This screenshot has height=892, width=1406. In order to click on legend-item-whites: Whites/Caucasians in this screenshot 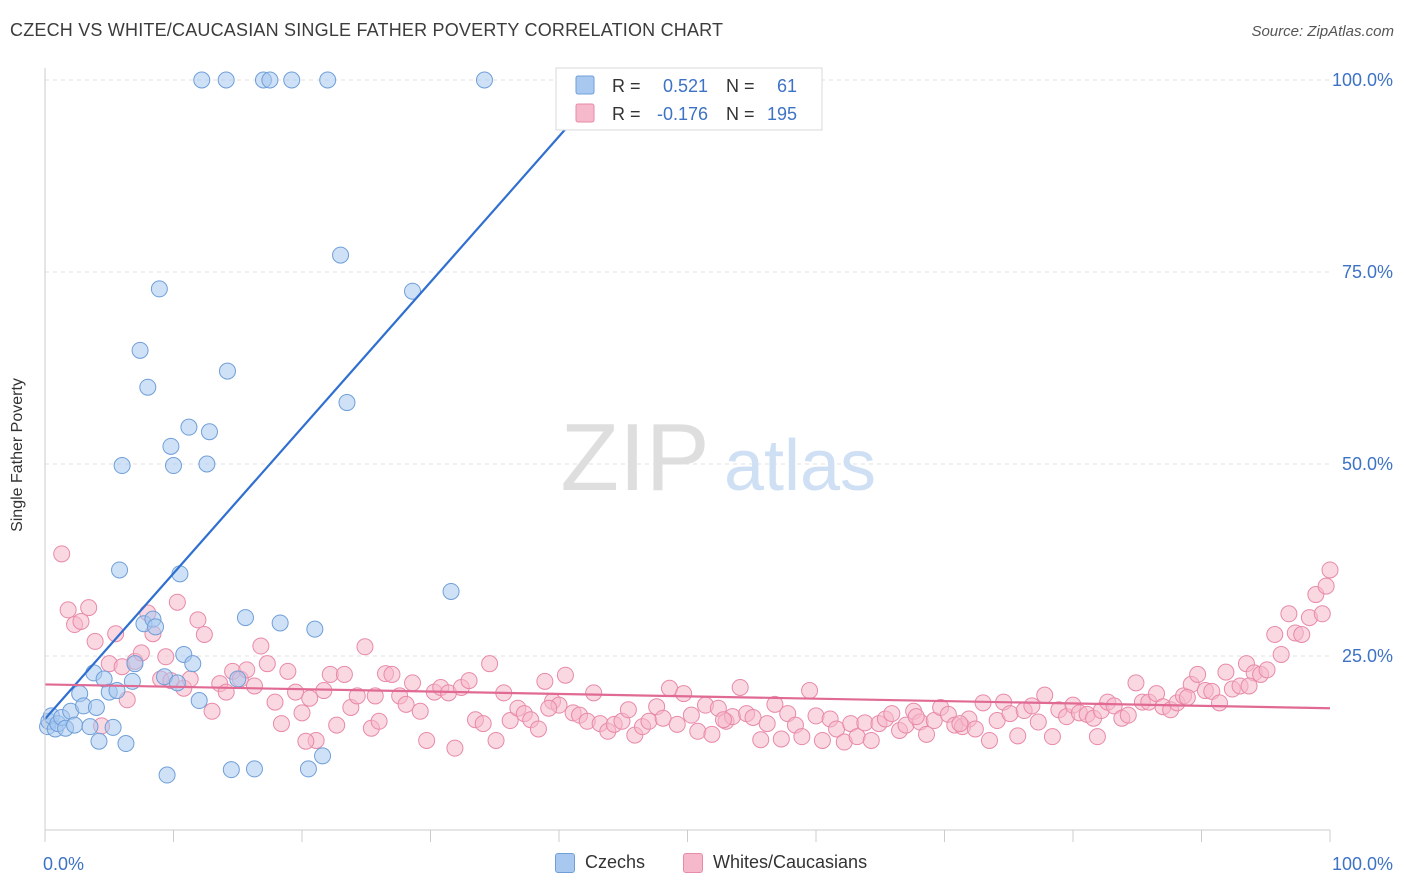, I will do `click(775, 862)`.